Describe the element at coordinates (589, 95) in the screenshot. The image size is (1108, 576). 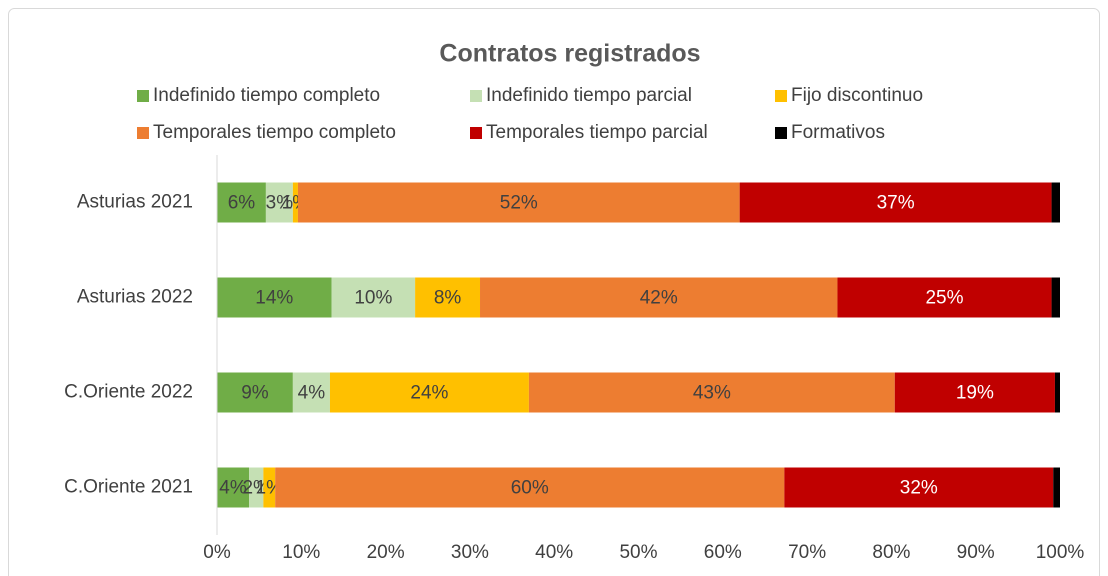
I see `legend-label: Indefinido tiempo parcial` at that location.